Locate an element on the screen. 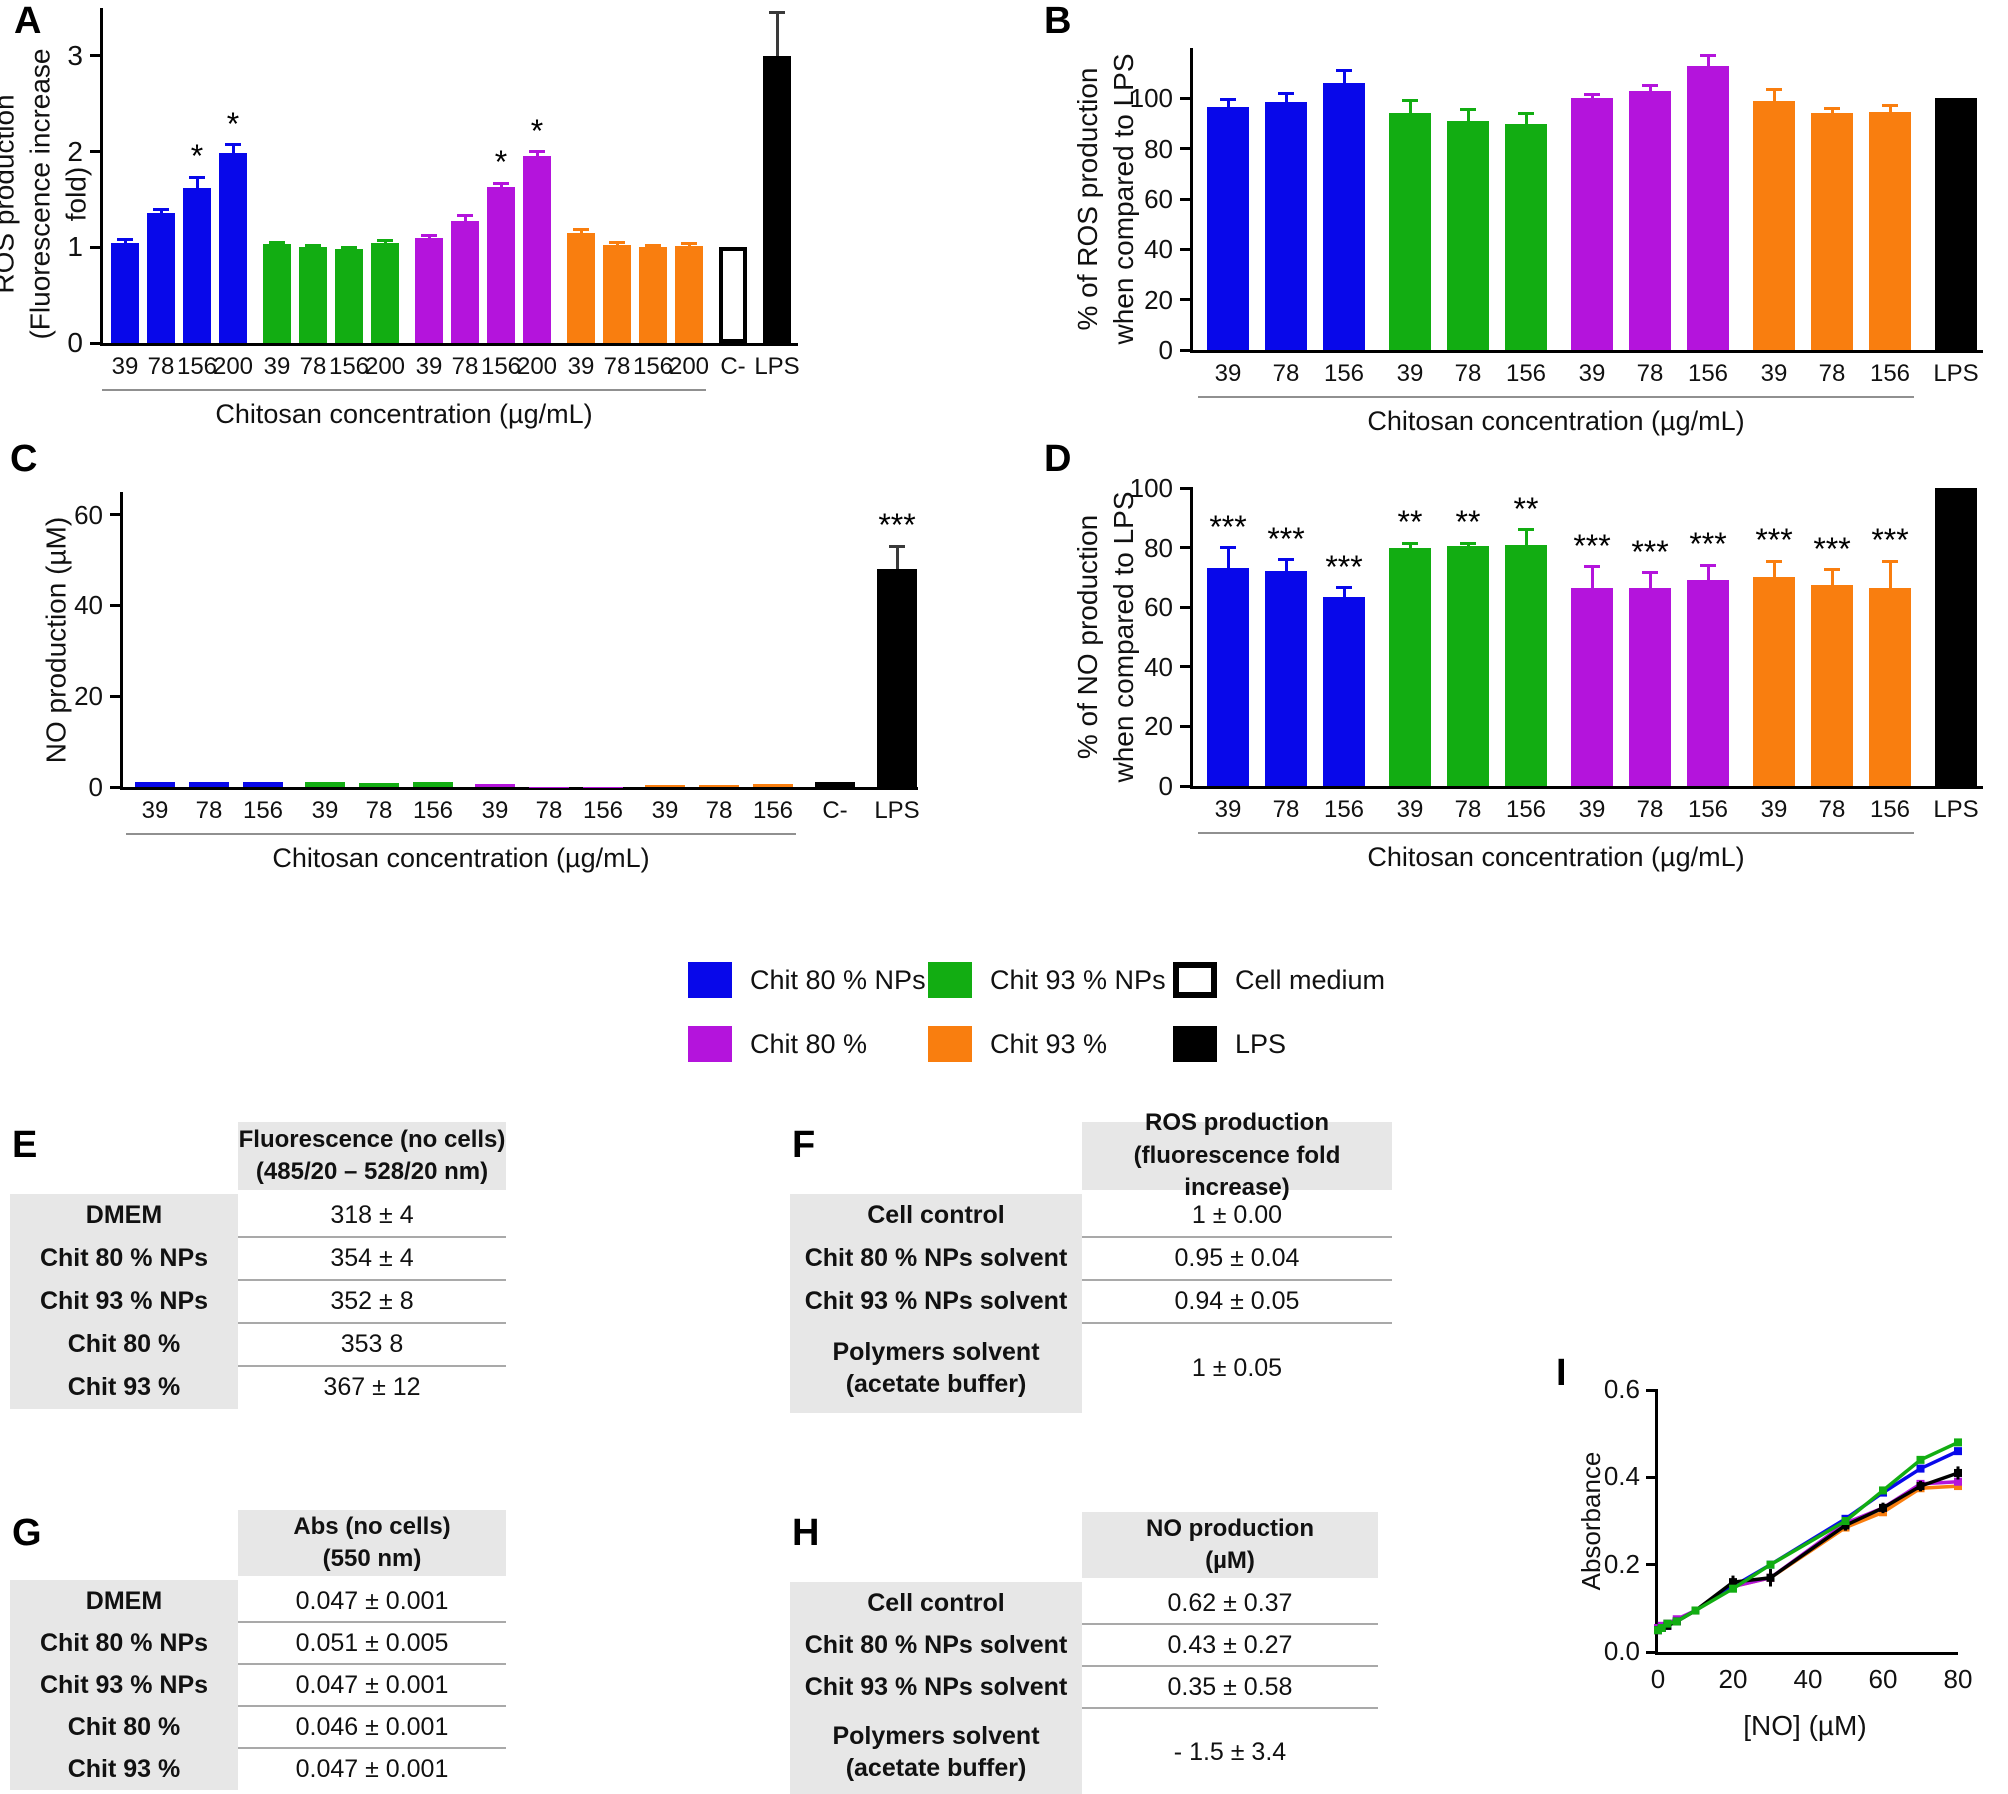 The image size is (2008, 1794). table-cell-value: 1 ± 0.00 is located at coordinates (1237, 1215).